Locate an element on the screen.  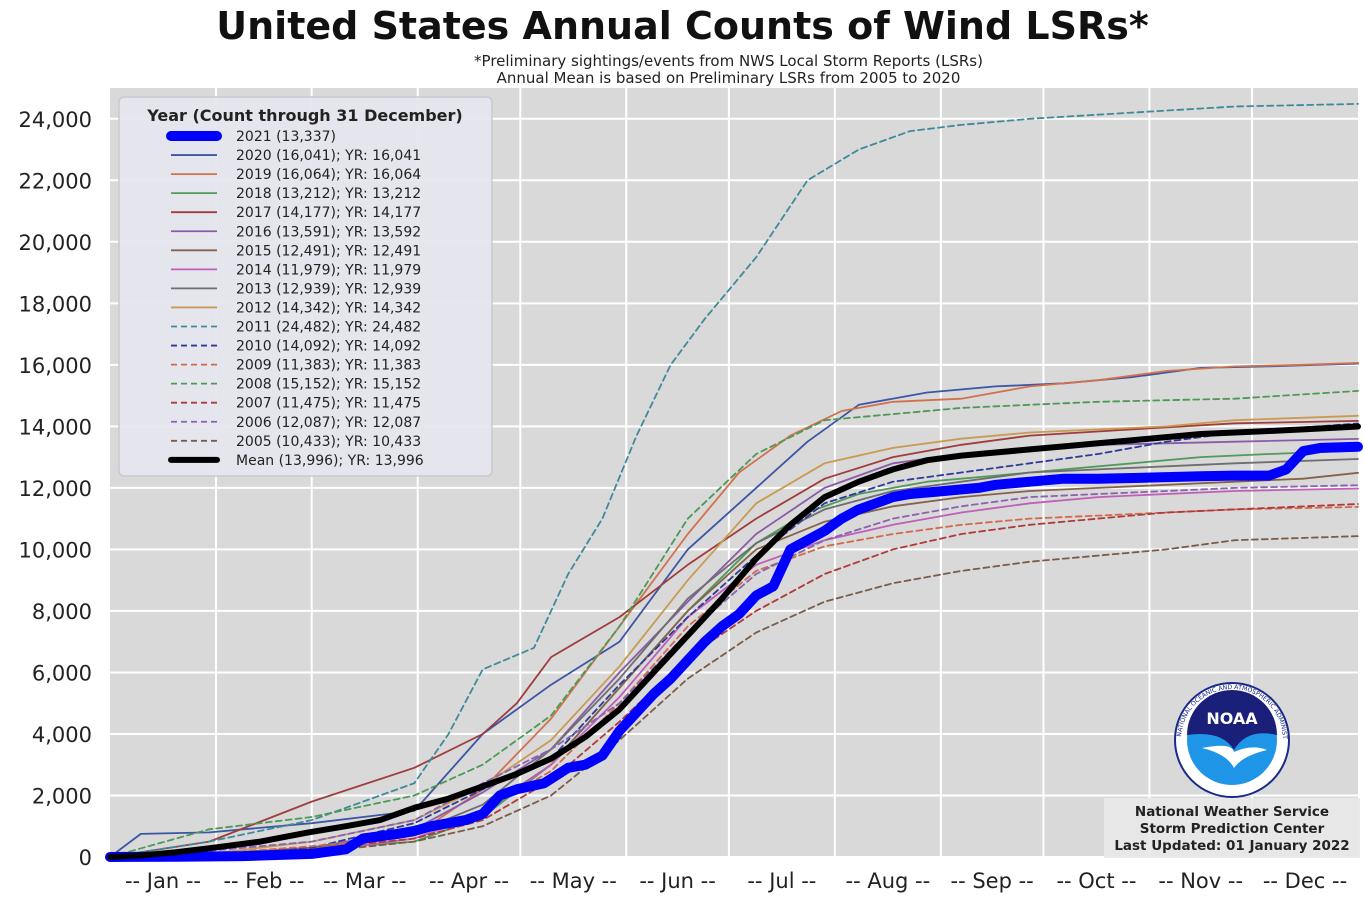
credit-line-2: Storm Prediction Center is located at coordinates (1232, 829).